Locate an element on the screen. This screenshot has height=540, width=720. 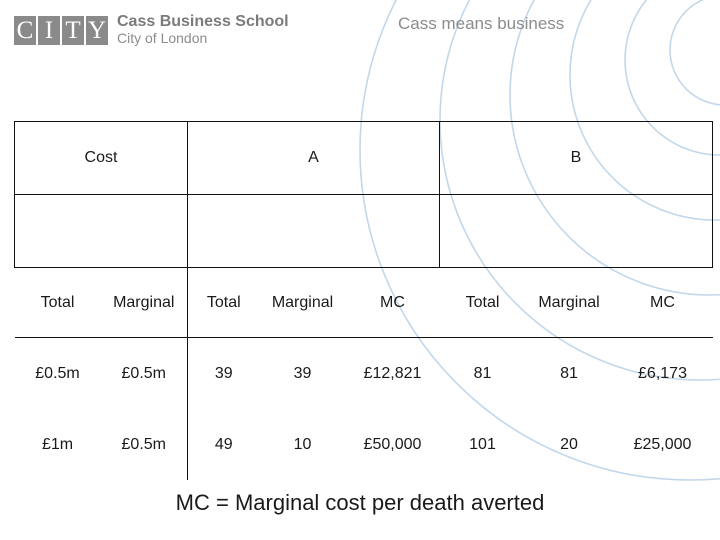
table-cell: £50,000 is located at coordinates (392, 444).